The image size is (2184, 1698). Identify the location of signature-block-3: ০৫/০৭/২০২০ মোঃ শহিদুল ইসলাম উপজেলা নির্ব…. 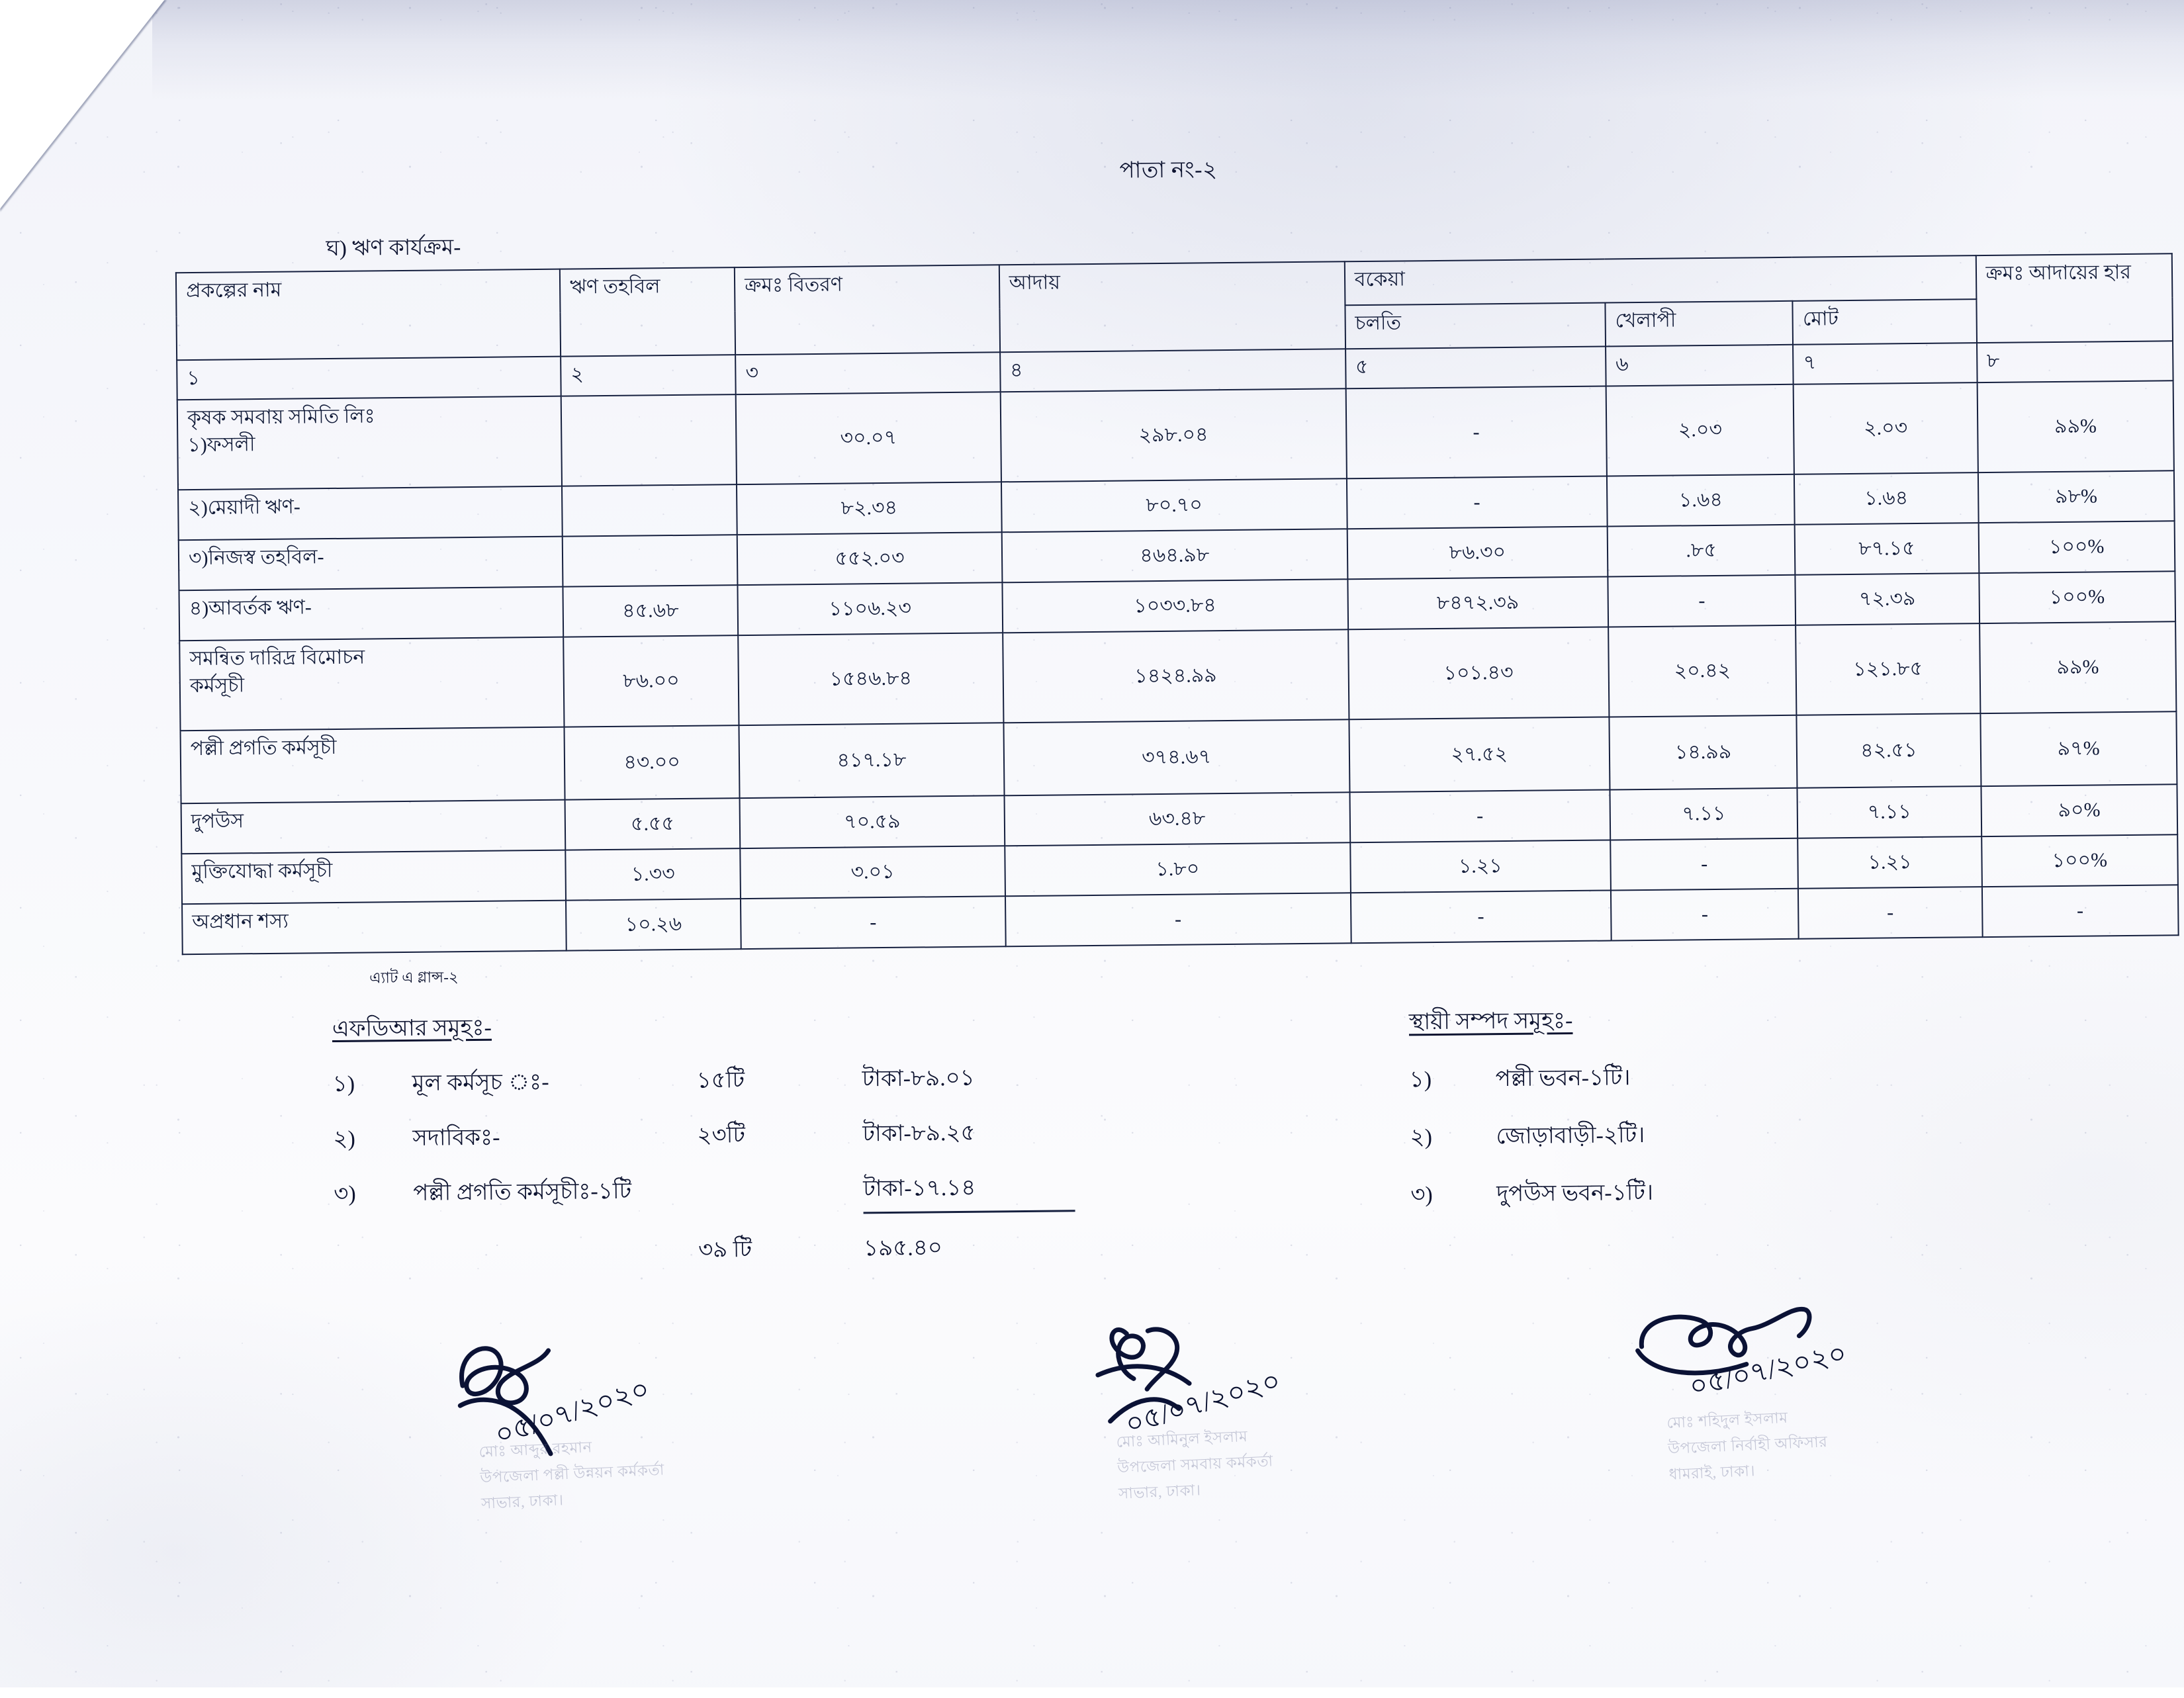
(1787, 1386).